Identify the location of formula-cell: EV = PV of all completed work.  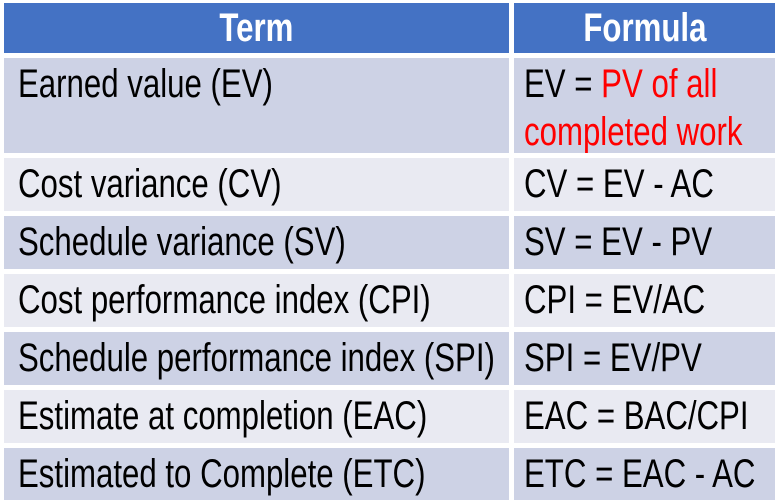
(644, 105).